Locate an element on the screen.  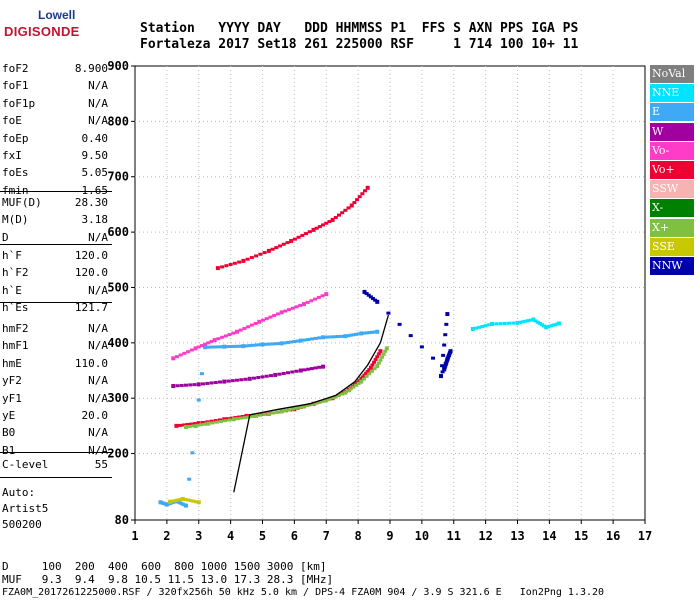
param-row-fxi: fxI 9.50 is located at coordinates (55, 157).